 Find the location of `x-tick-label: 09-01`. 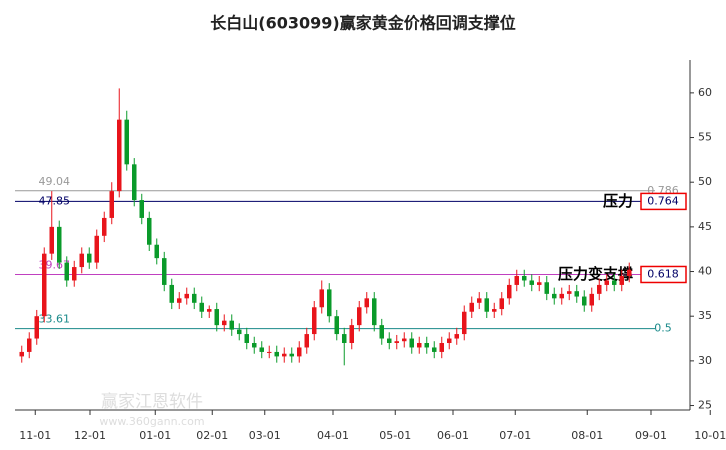

x-tick-label: 09-01 is located at coordinates (651, 435).